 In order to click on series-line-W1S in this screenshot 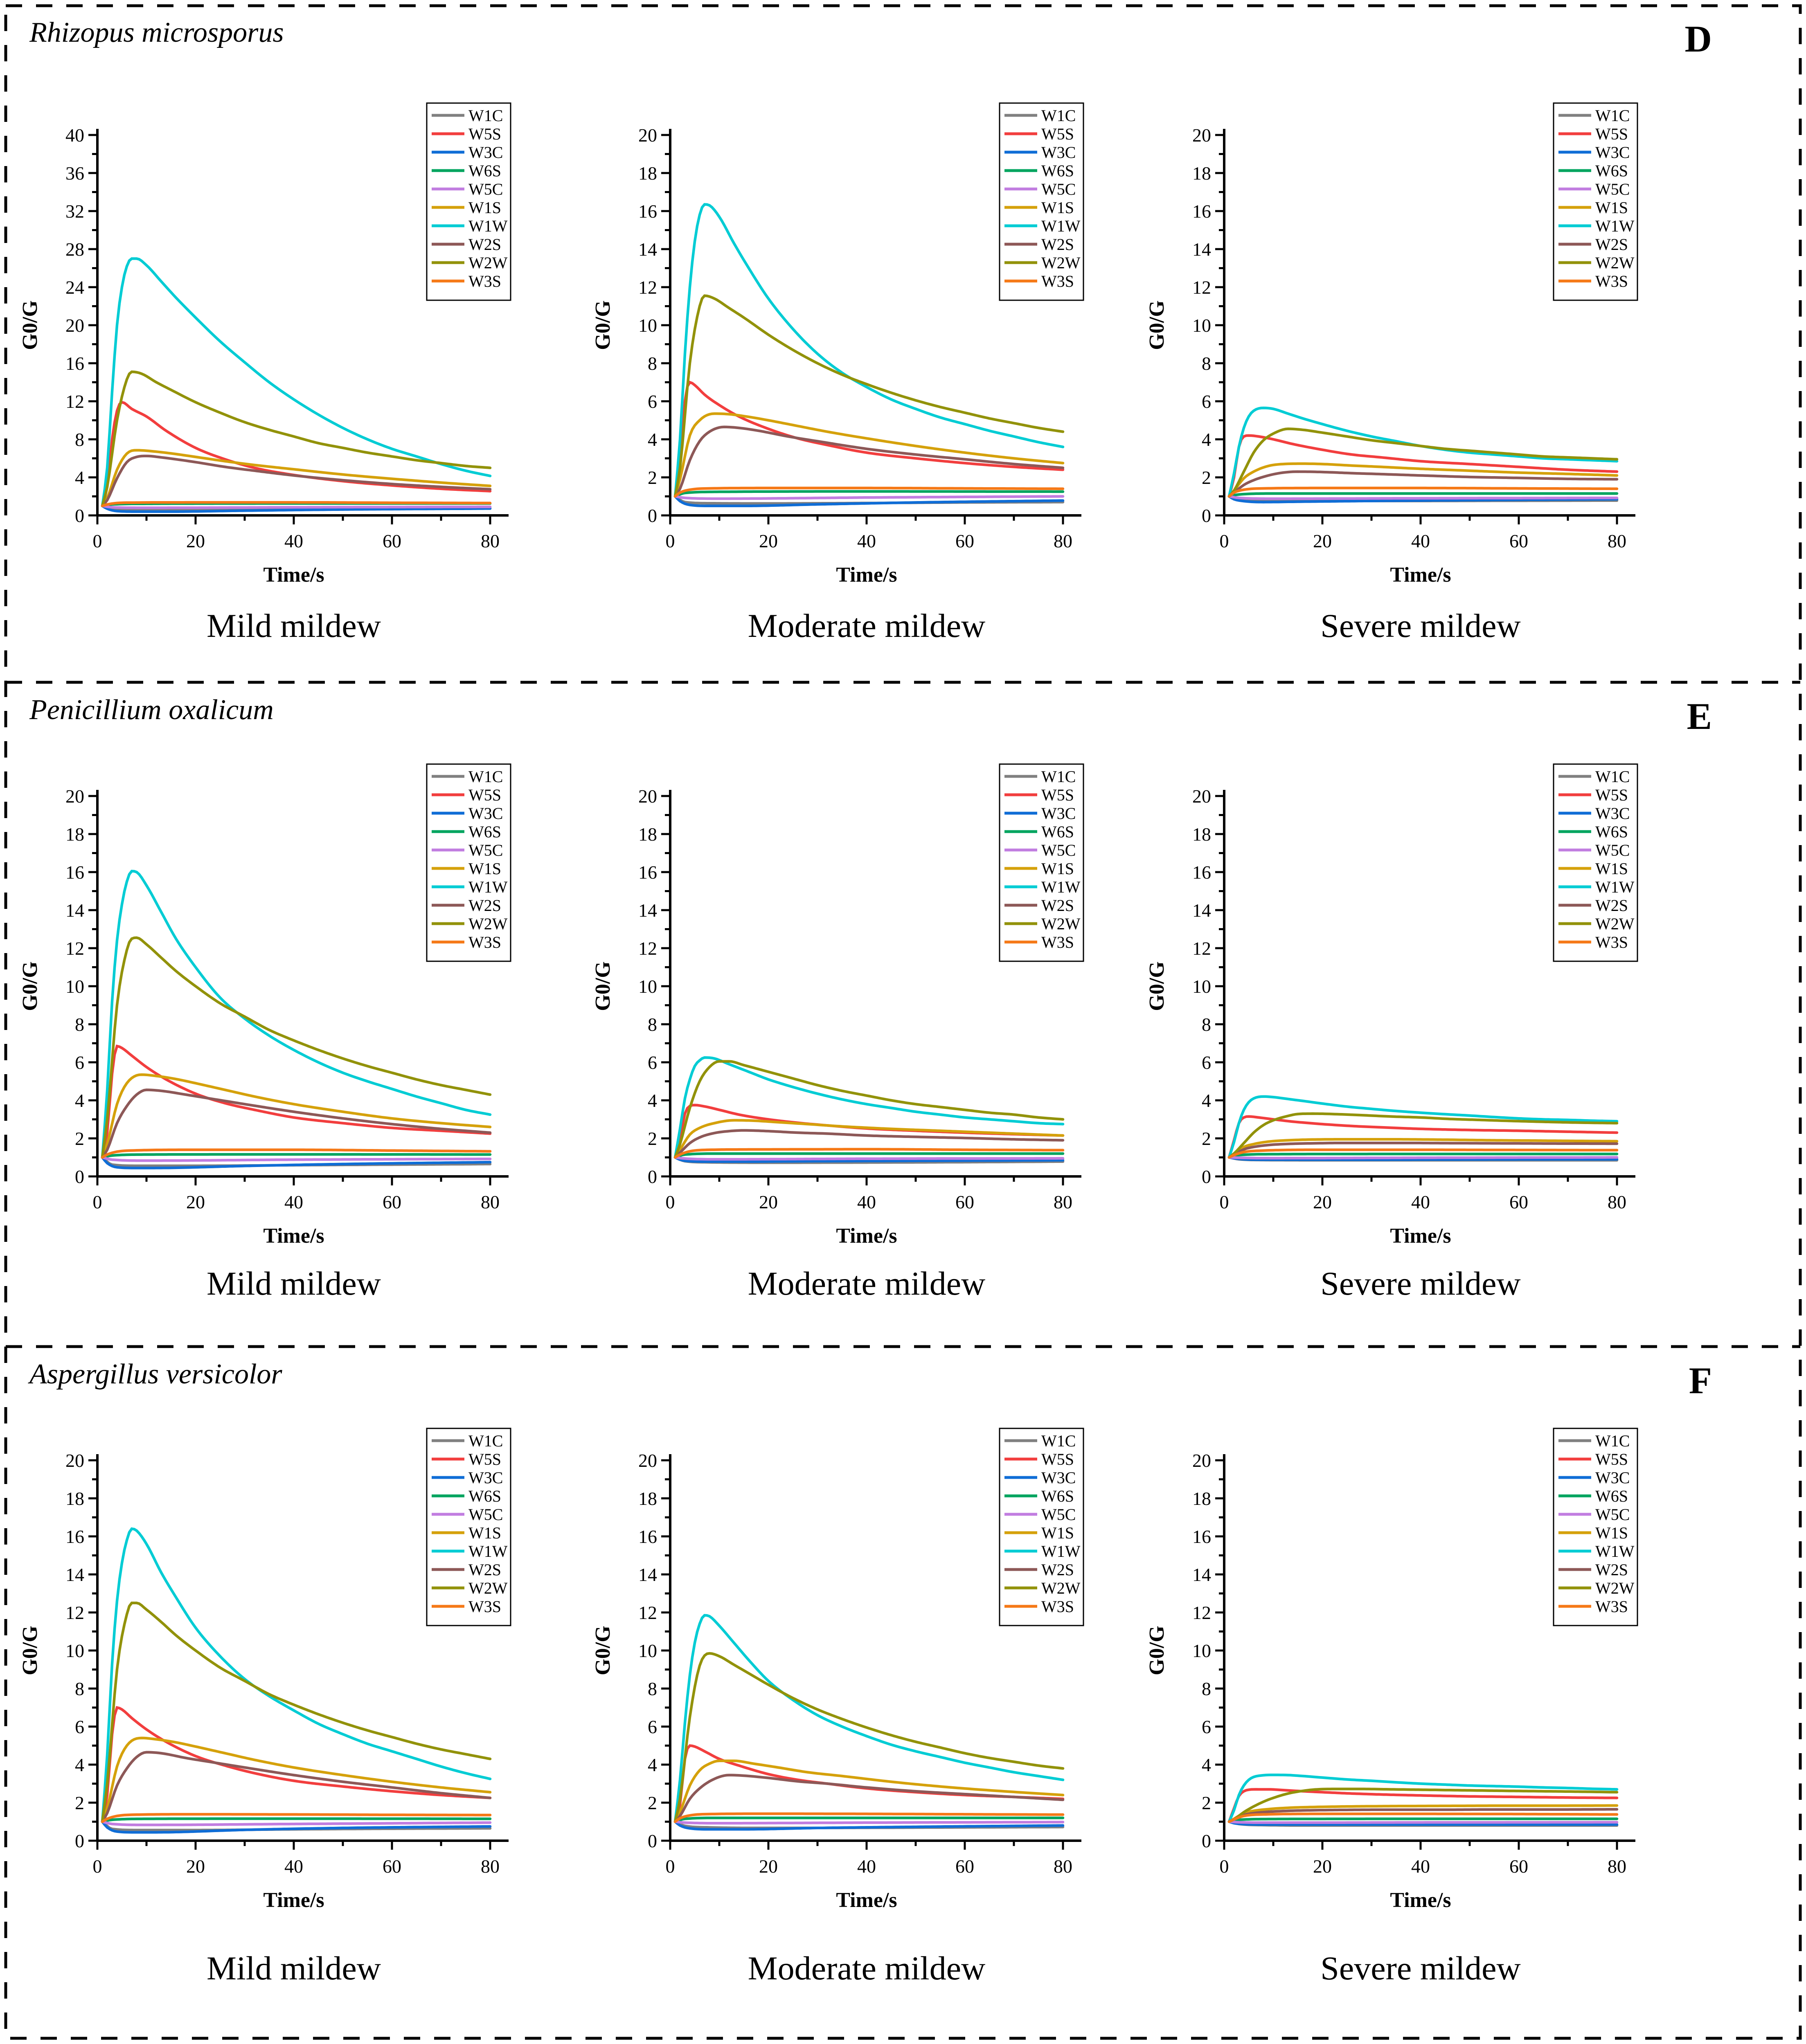, I will do `click(296, 1116)`.